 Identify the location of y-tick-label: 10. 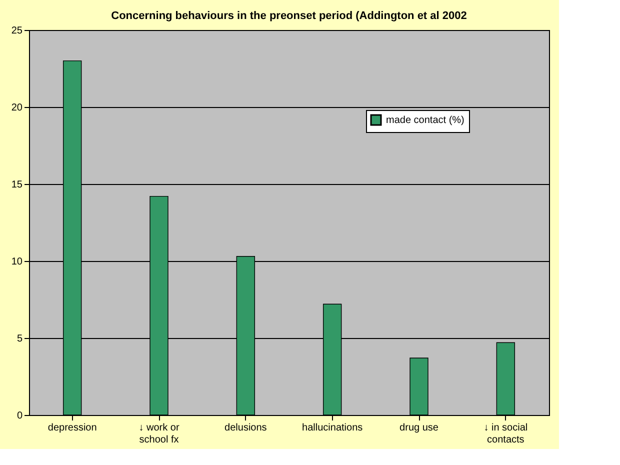
(17, 262).